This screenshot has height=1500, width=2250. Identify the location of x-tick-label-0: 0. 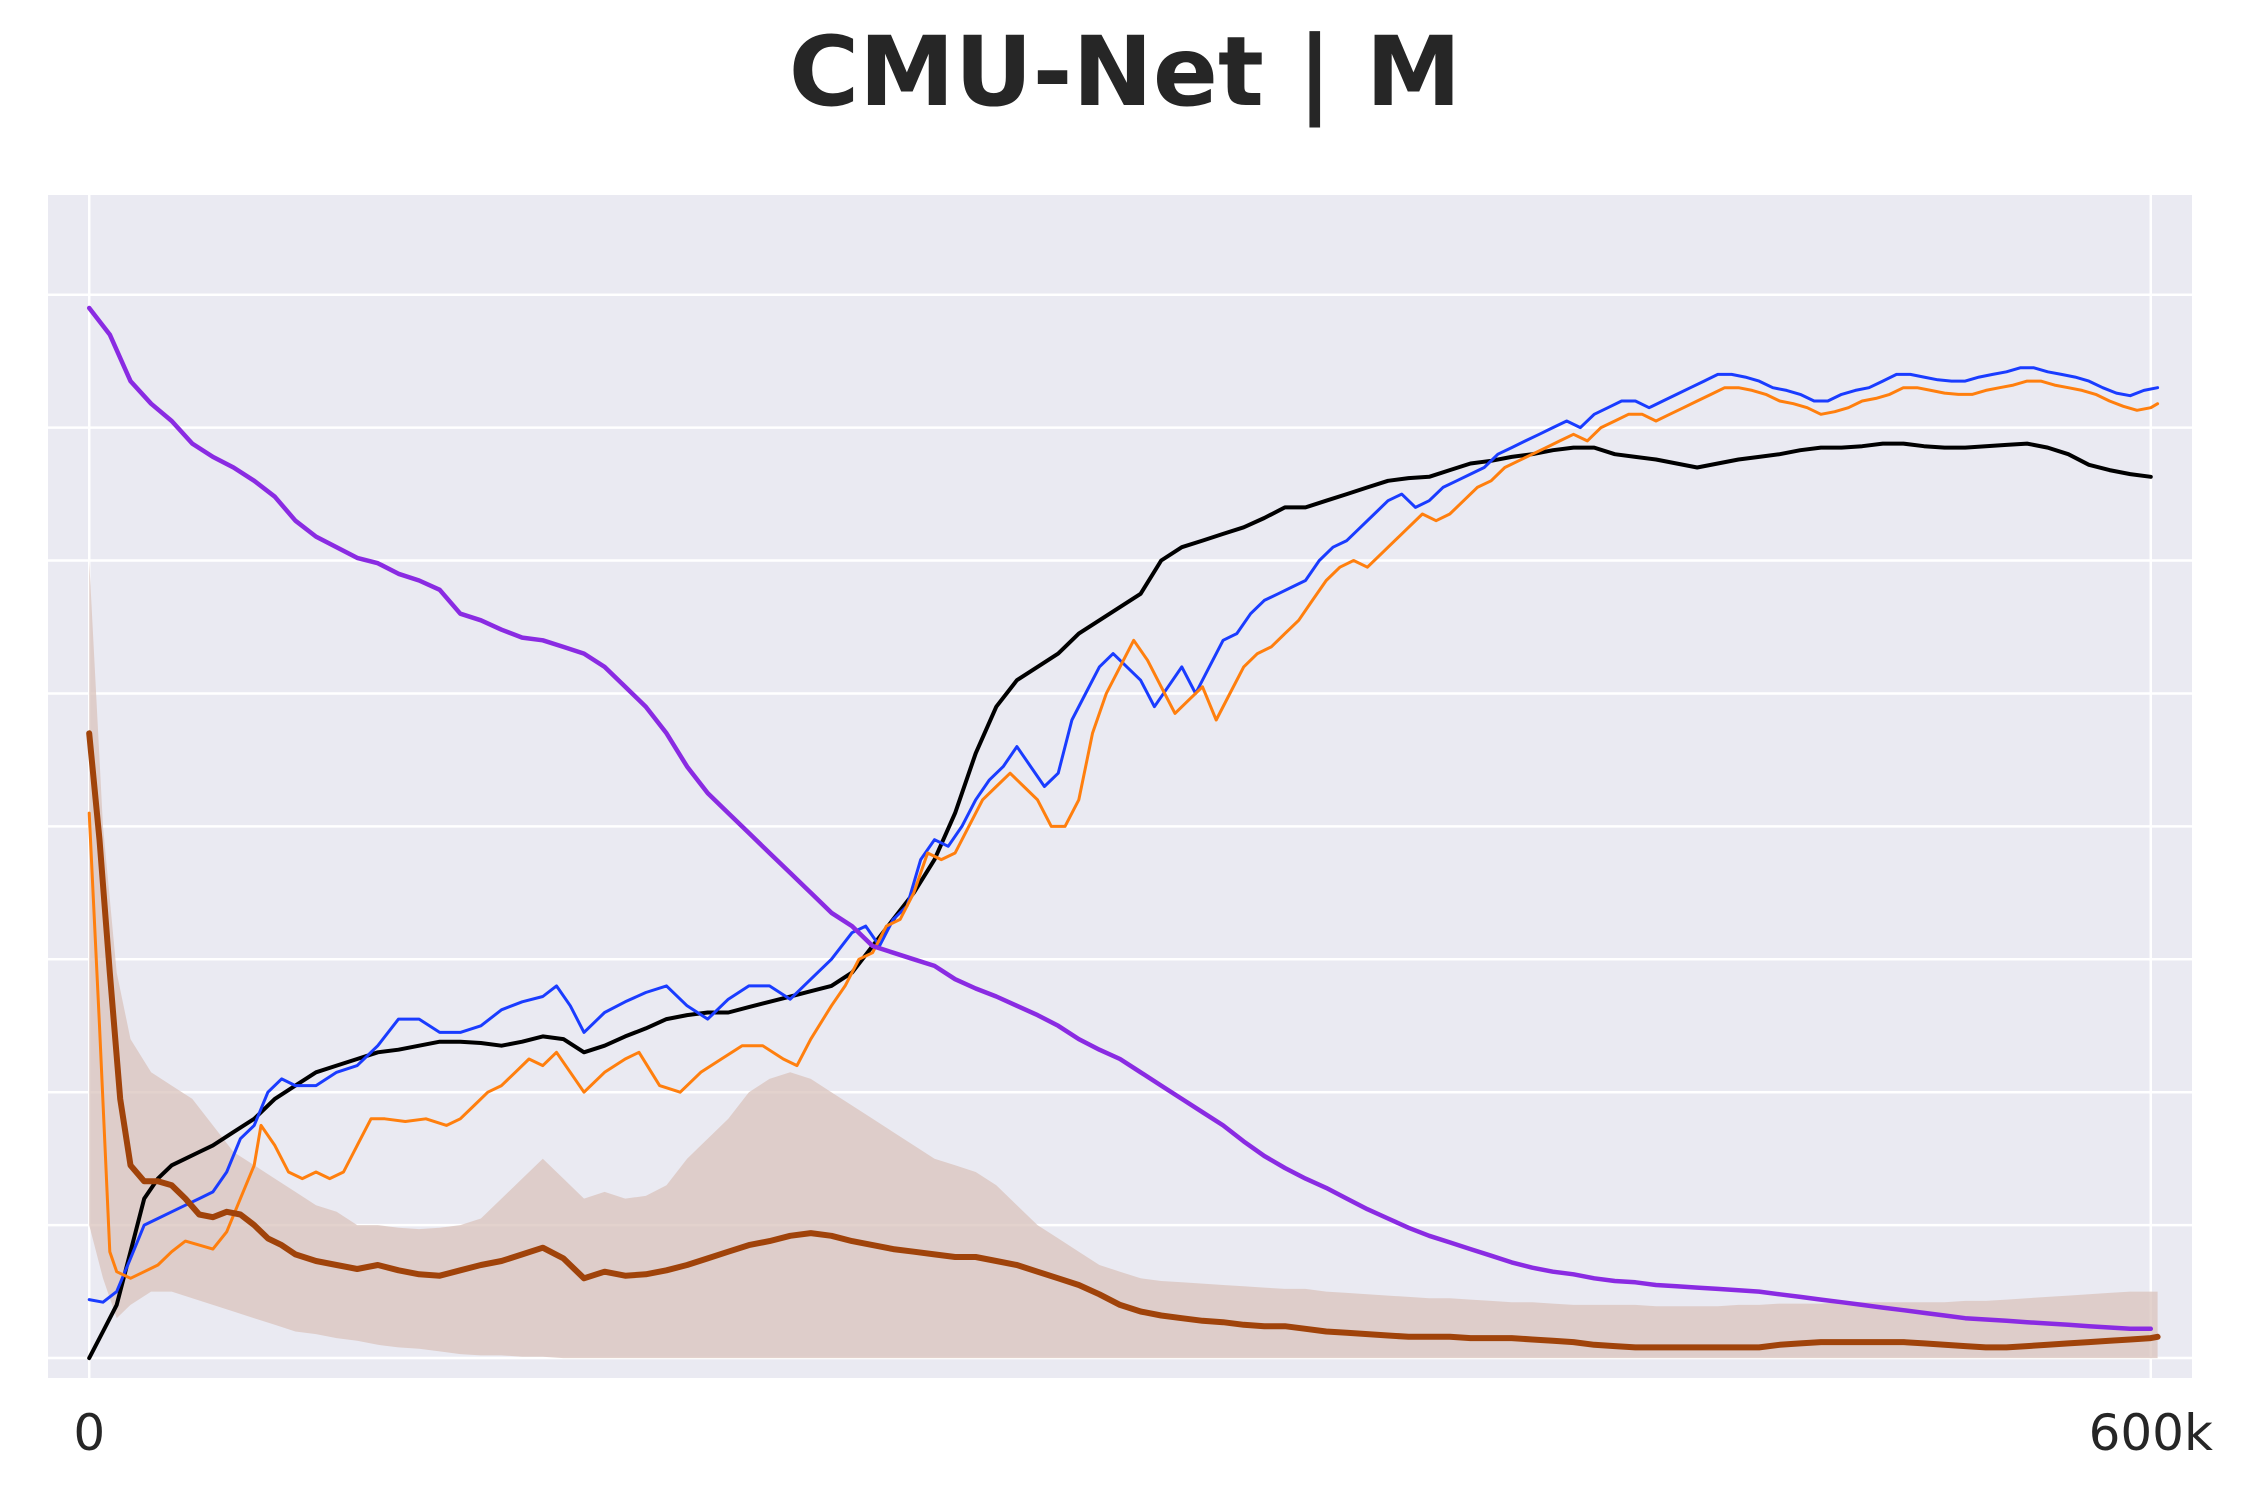
(89, 1433).